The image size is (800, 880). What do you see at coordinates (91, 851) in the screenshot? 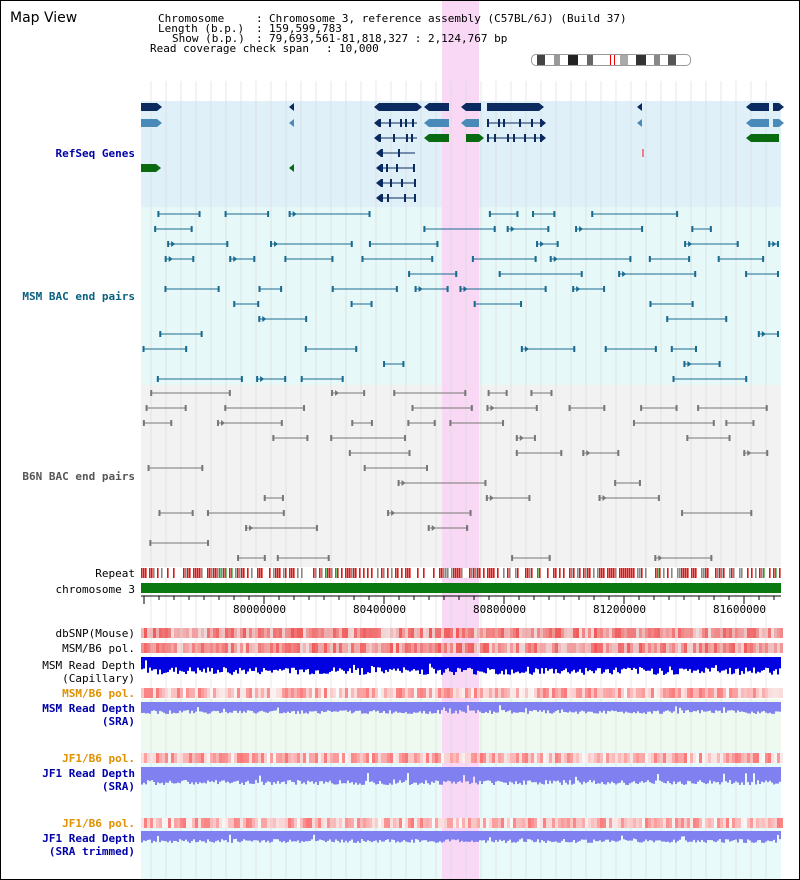
I see `track-label-jf1-depth-trimmed-sub: (SRA trimmed)` at bounding box center [91, 851].